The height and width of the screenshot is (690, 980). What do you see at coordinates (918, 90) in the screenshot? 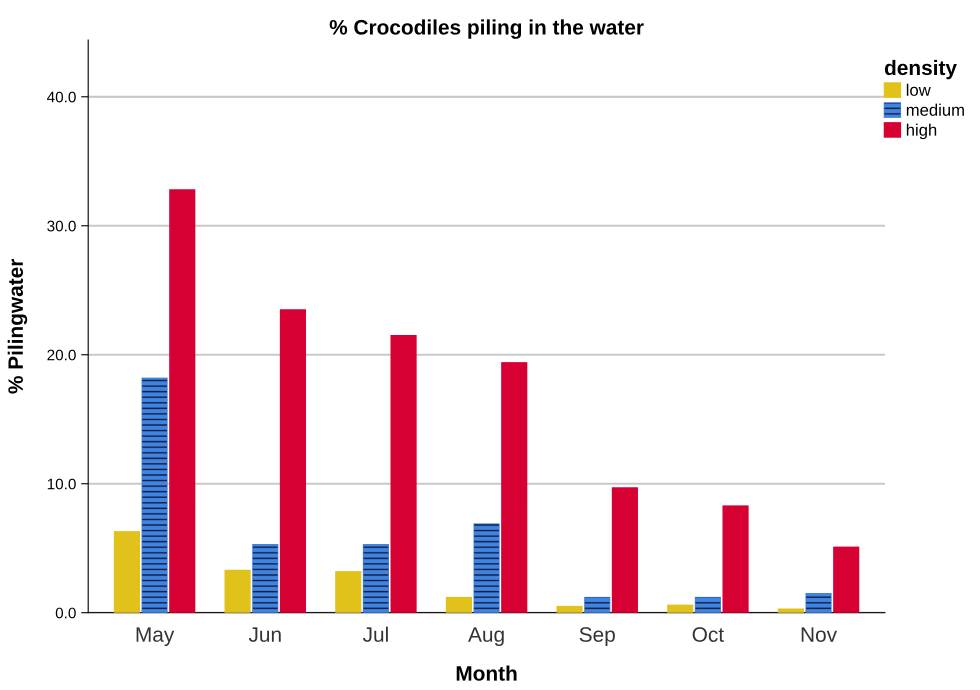
I see `legend-label: low` at bounding box center [918, 90].